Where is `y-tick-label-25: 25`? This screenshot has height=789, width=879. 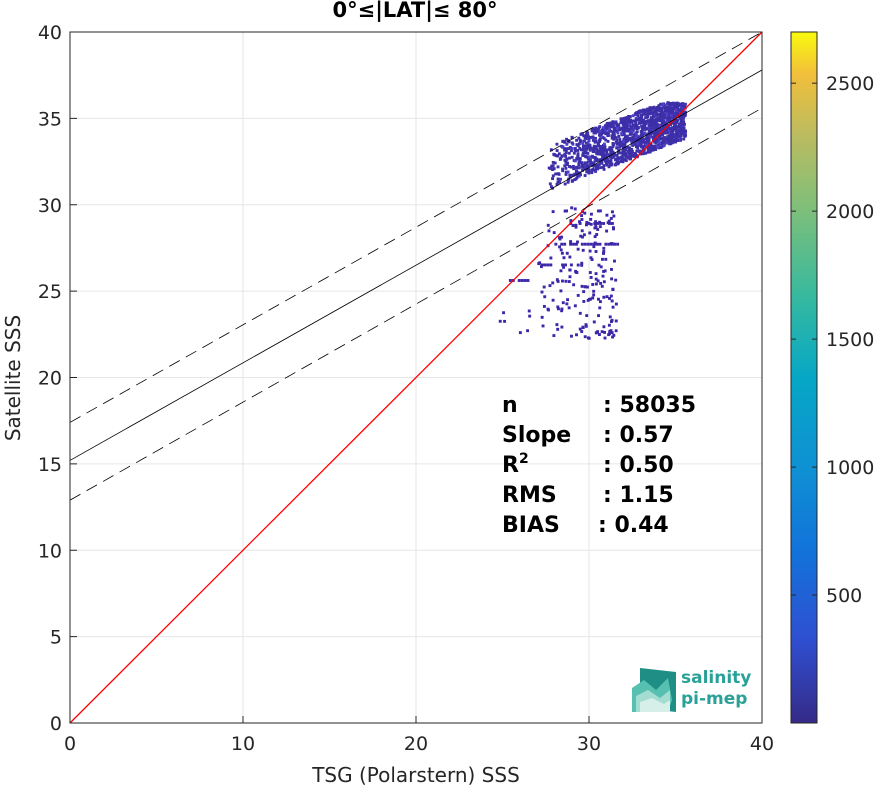 y-tick-label-25: 25 is located at coordinates (50, 292).